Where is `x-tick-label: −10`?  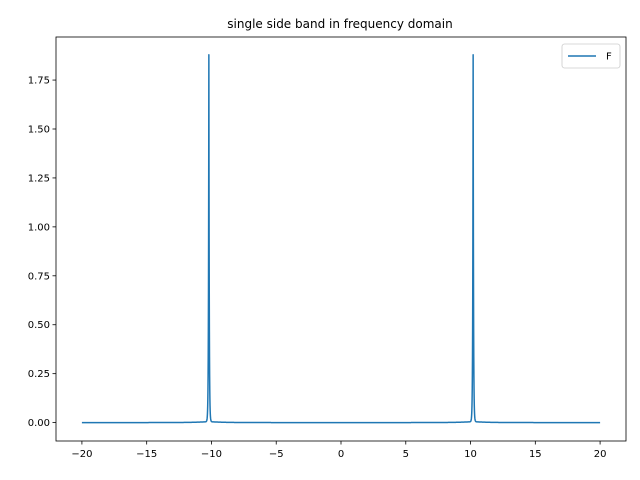
x-tick-label: −10 is located at coordinates (211, 454).